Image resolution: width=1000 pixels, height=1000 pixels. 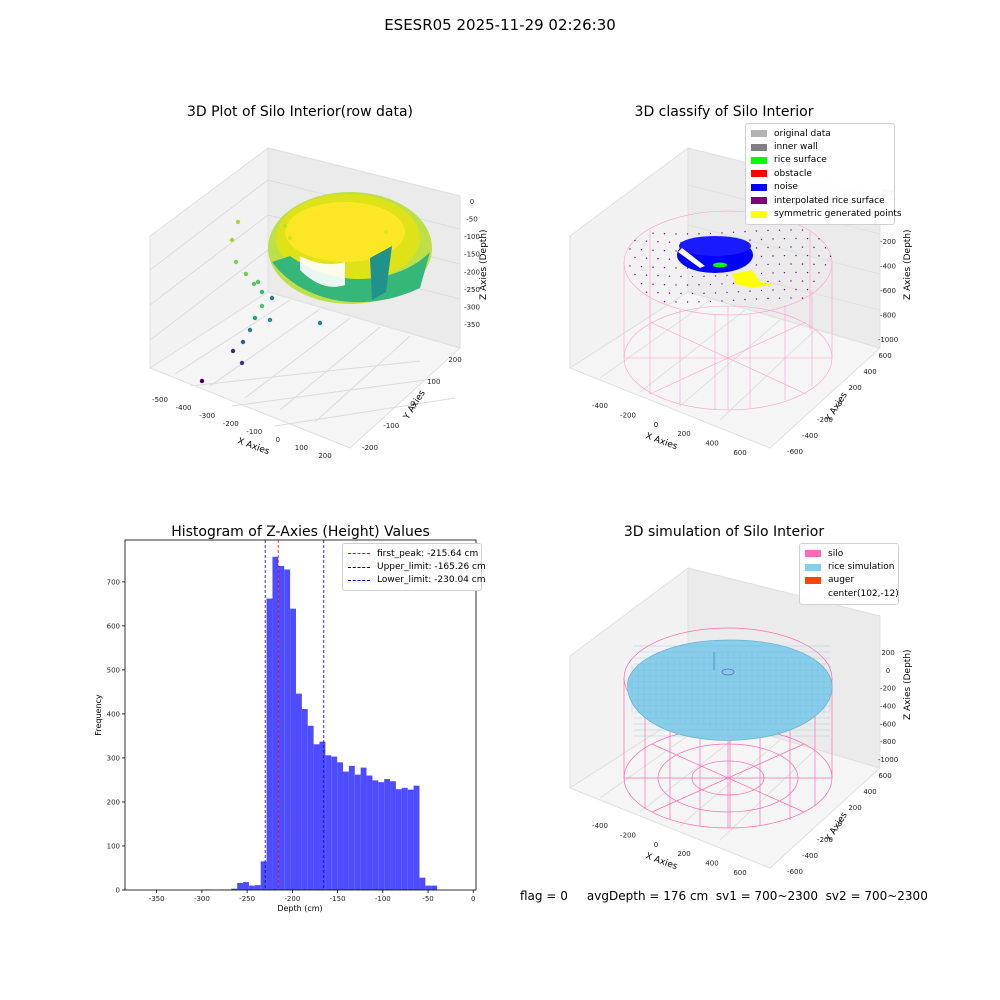 What do you see at coordinates (854, 808) in the screenshot?
I see `panel4-y-tick-label: 200` at bounding box center [854, 808].